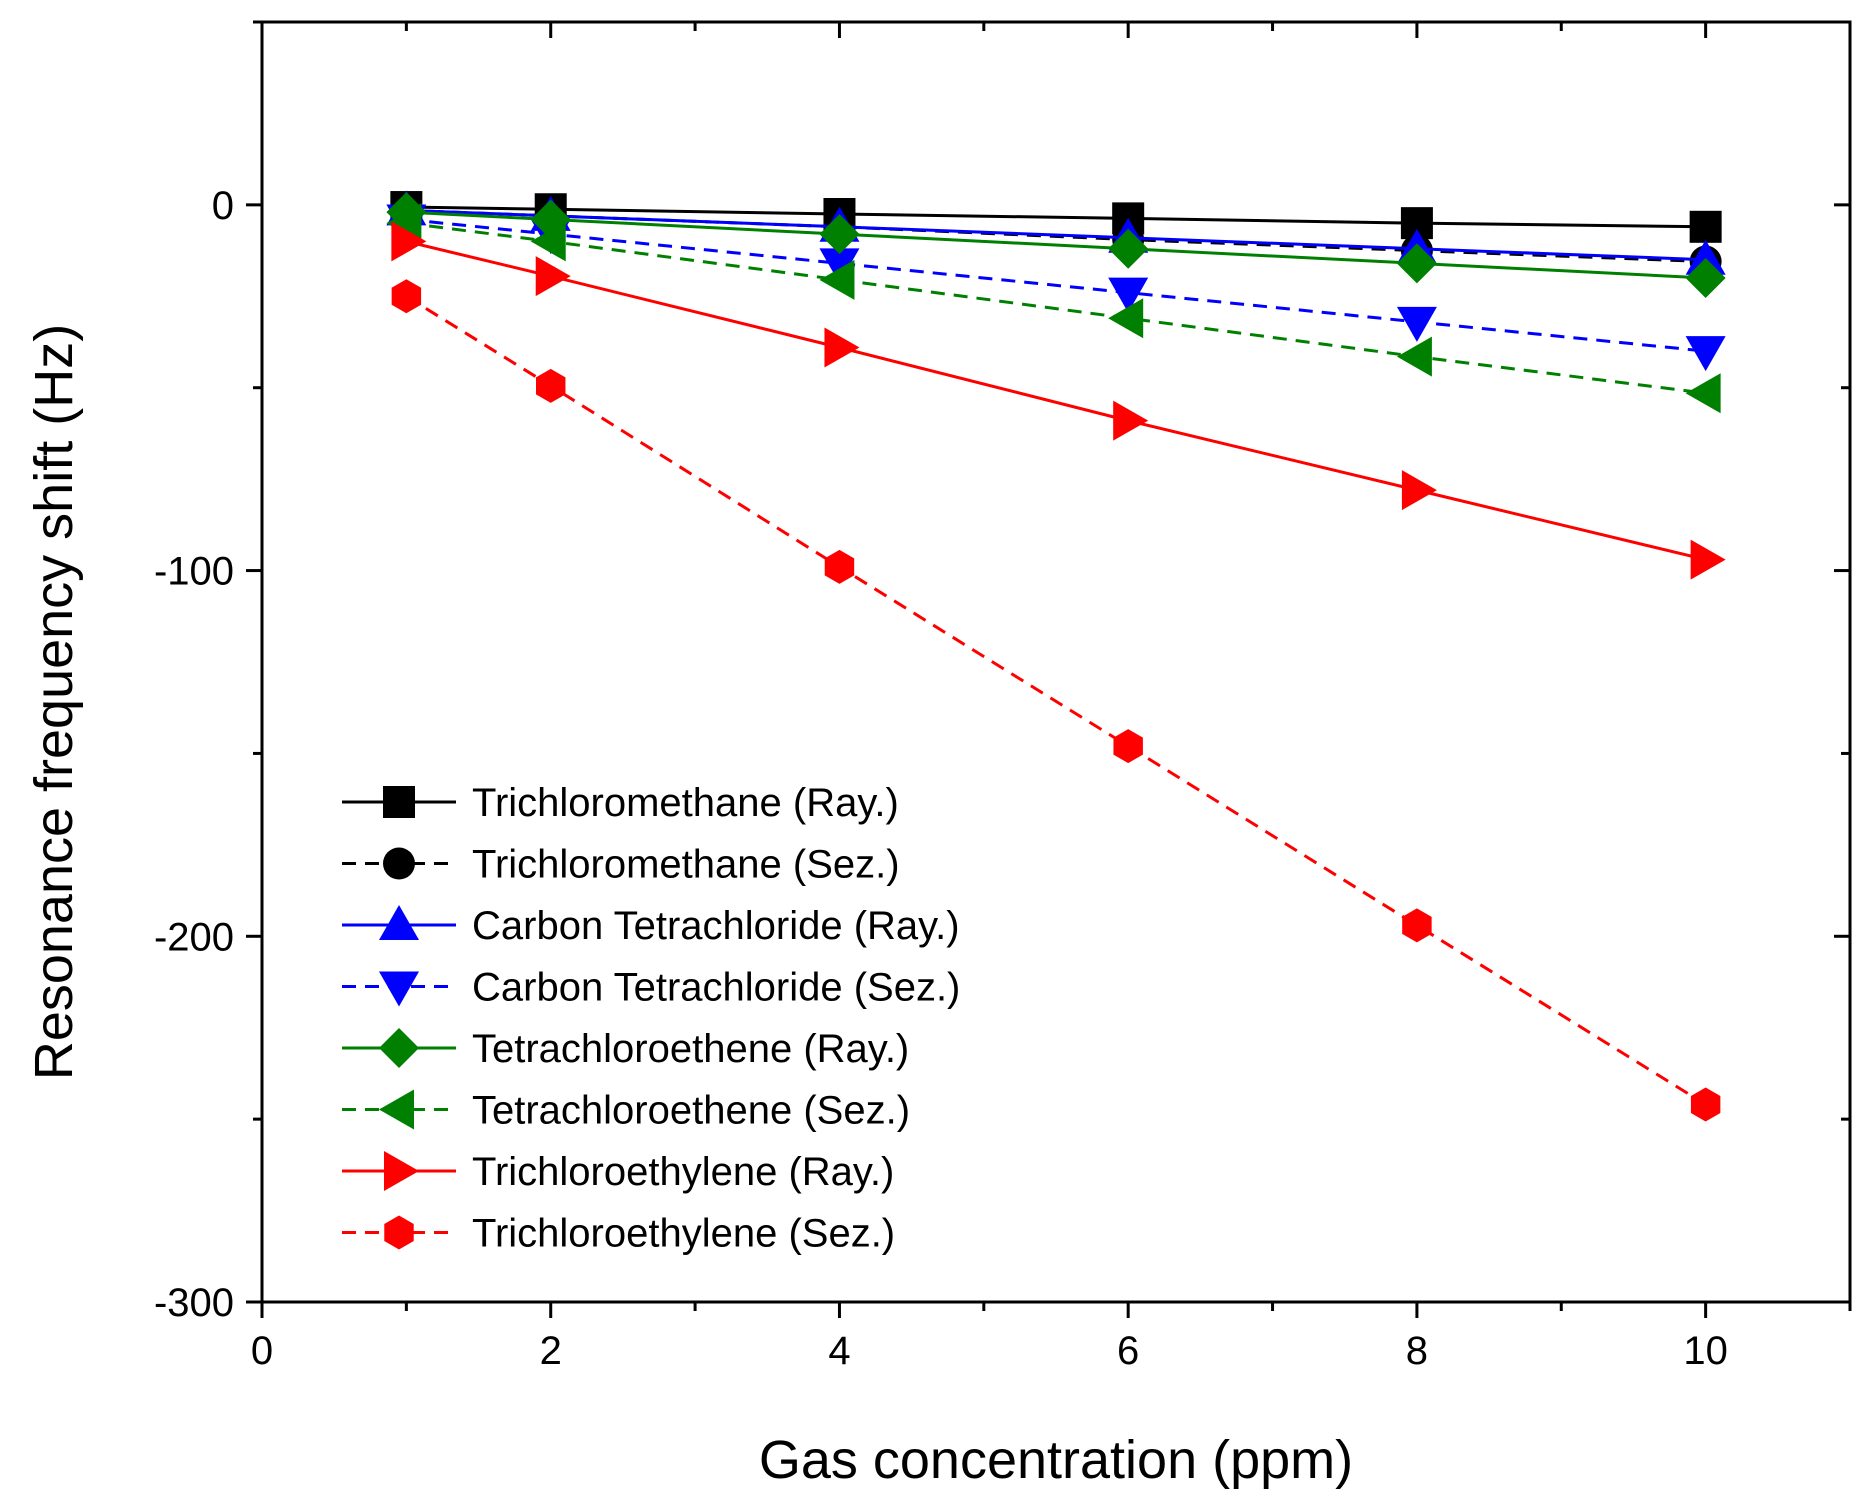 The width and height of the screenshot is (1864, 1510). I want to click on y-tick-label: -300, so click(194, 1303).